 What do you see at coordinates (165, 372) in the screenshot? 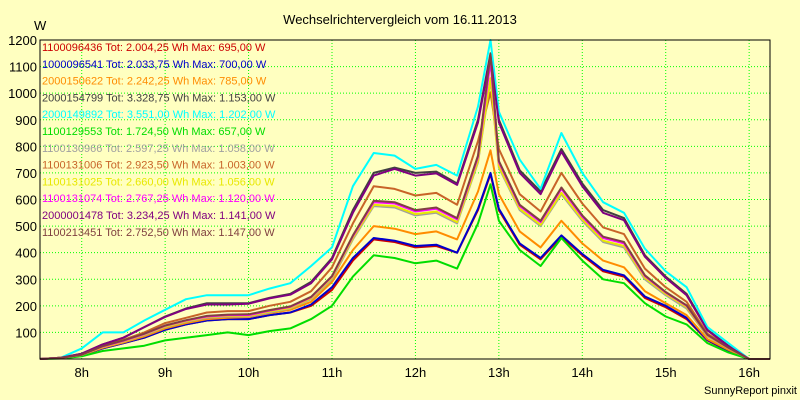
I see `x-tick-label: 9h` at bounding box center [165, 372].